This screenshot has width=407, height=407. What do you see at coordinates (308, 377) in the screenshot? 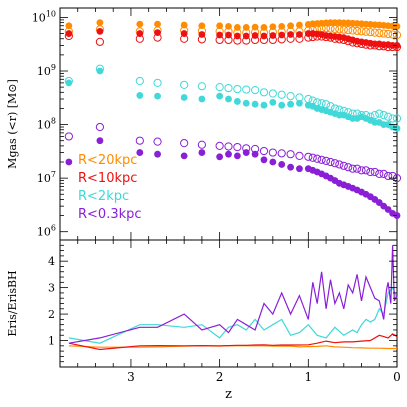
I see `x-tick-label: 1` at bounding box center [308, 377].